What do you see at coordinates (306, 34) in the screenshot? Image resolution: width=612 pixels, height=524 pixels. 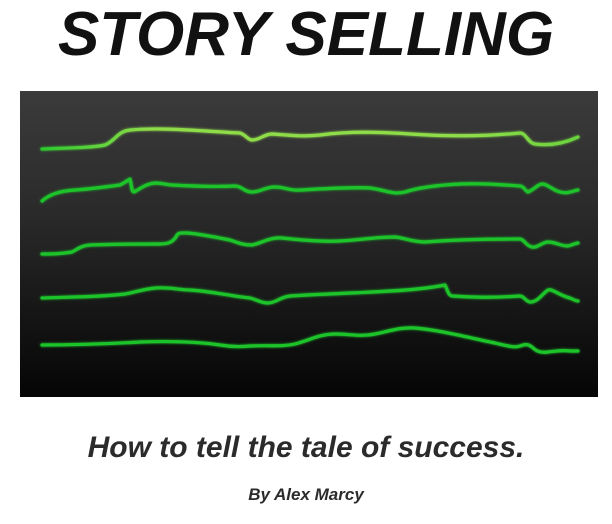 I see `title: STORY SELLING` at bounding box center [306, 34].